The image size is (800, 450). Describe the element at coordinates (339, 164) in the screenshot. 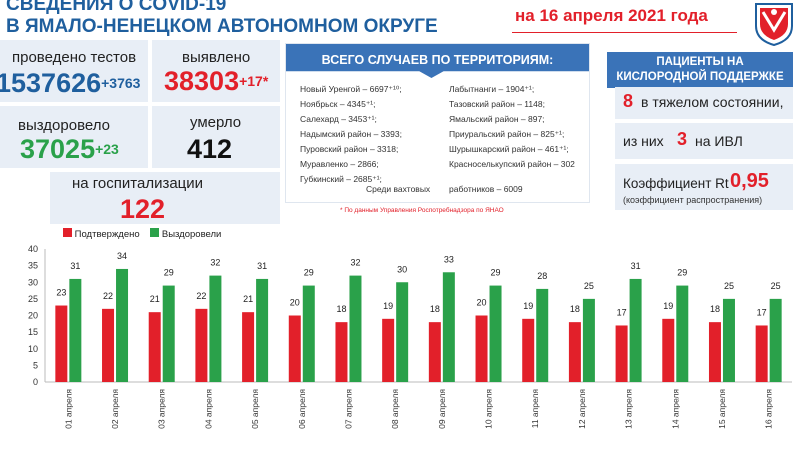

I see `territory-item: Муравленко – 2866;` at that location.